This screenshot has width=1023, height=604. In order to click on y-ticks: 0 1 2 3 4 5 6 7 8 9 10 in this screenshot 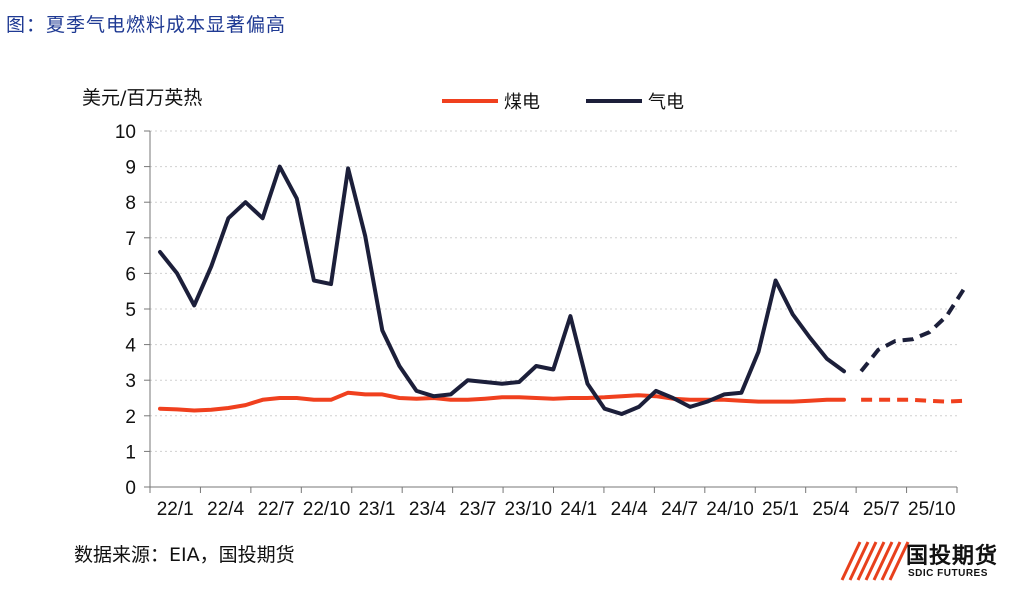, I will do `click(132, 310)`.